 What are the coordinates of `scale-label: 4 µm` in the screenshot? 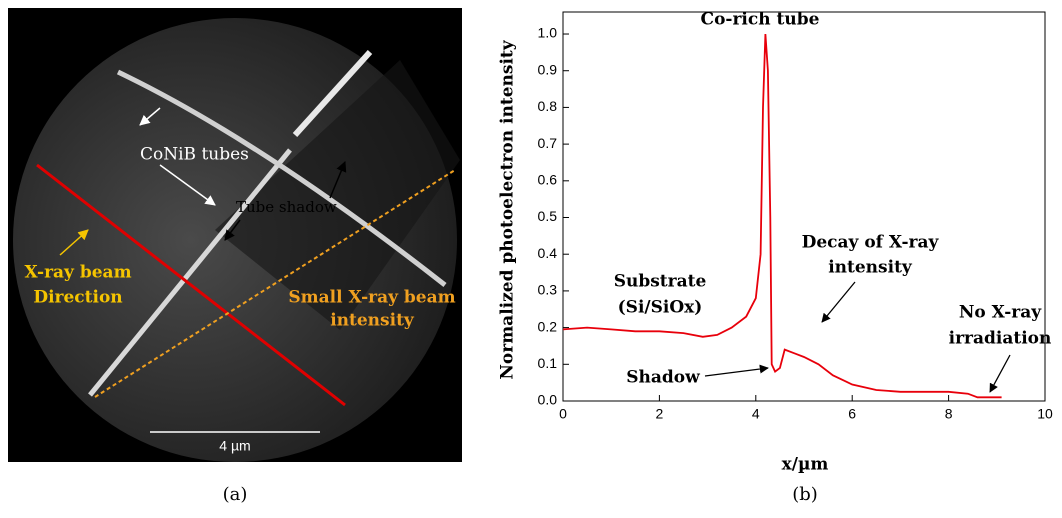 It's located at (234, 446).